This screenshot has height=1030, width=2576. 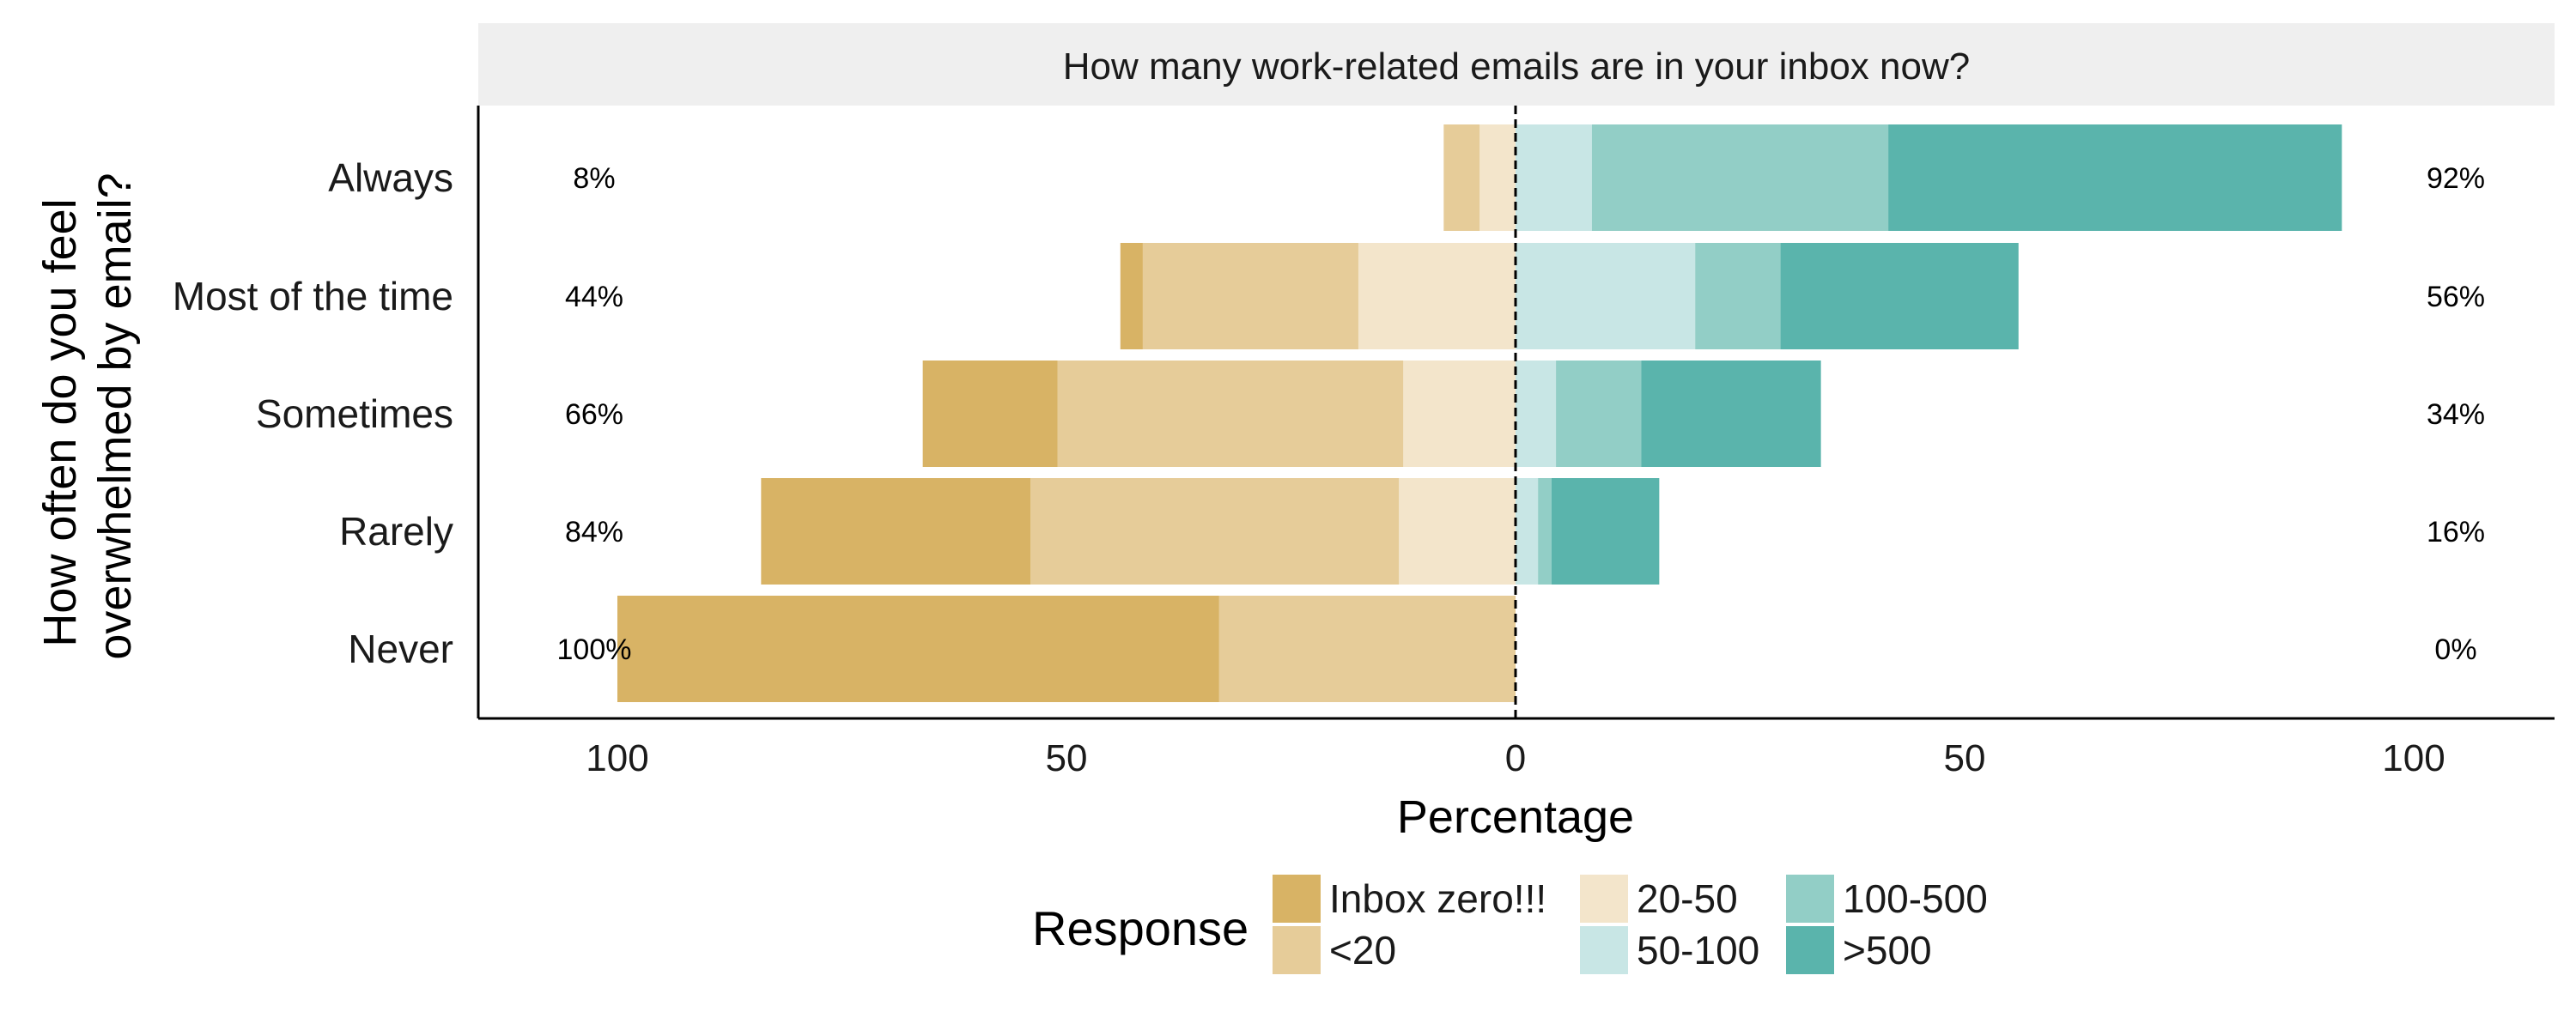 What do you see at coordinates (1140, 928) in the screenshot?
I see `legend-title: Response` at bounding box center [1140, 928].